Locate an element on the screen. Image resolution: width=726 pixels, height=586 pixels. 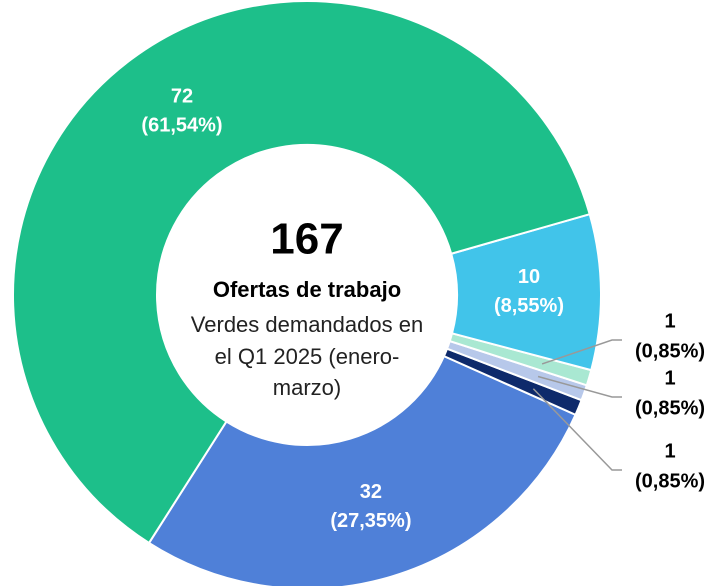
percent-label: (27,35%) is located at coordinates (370, 521).